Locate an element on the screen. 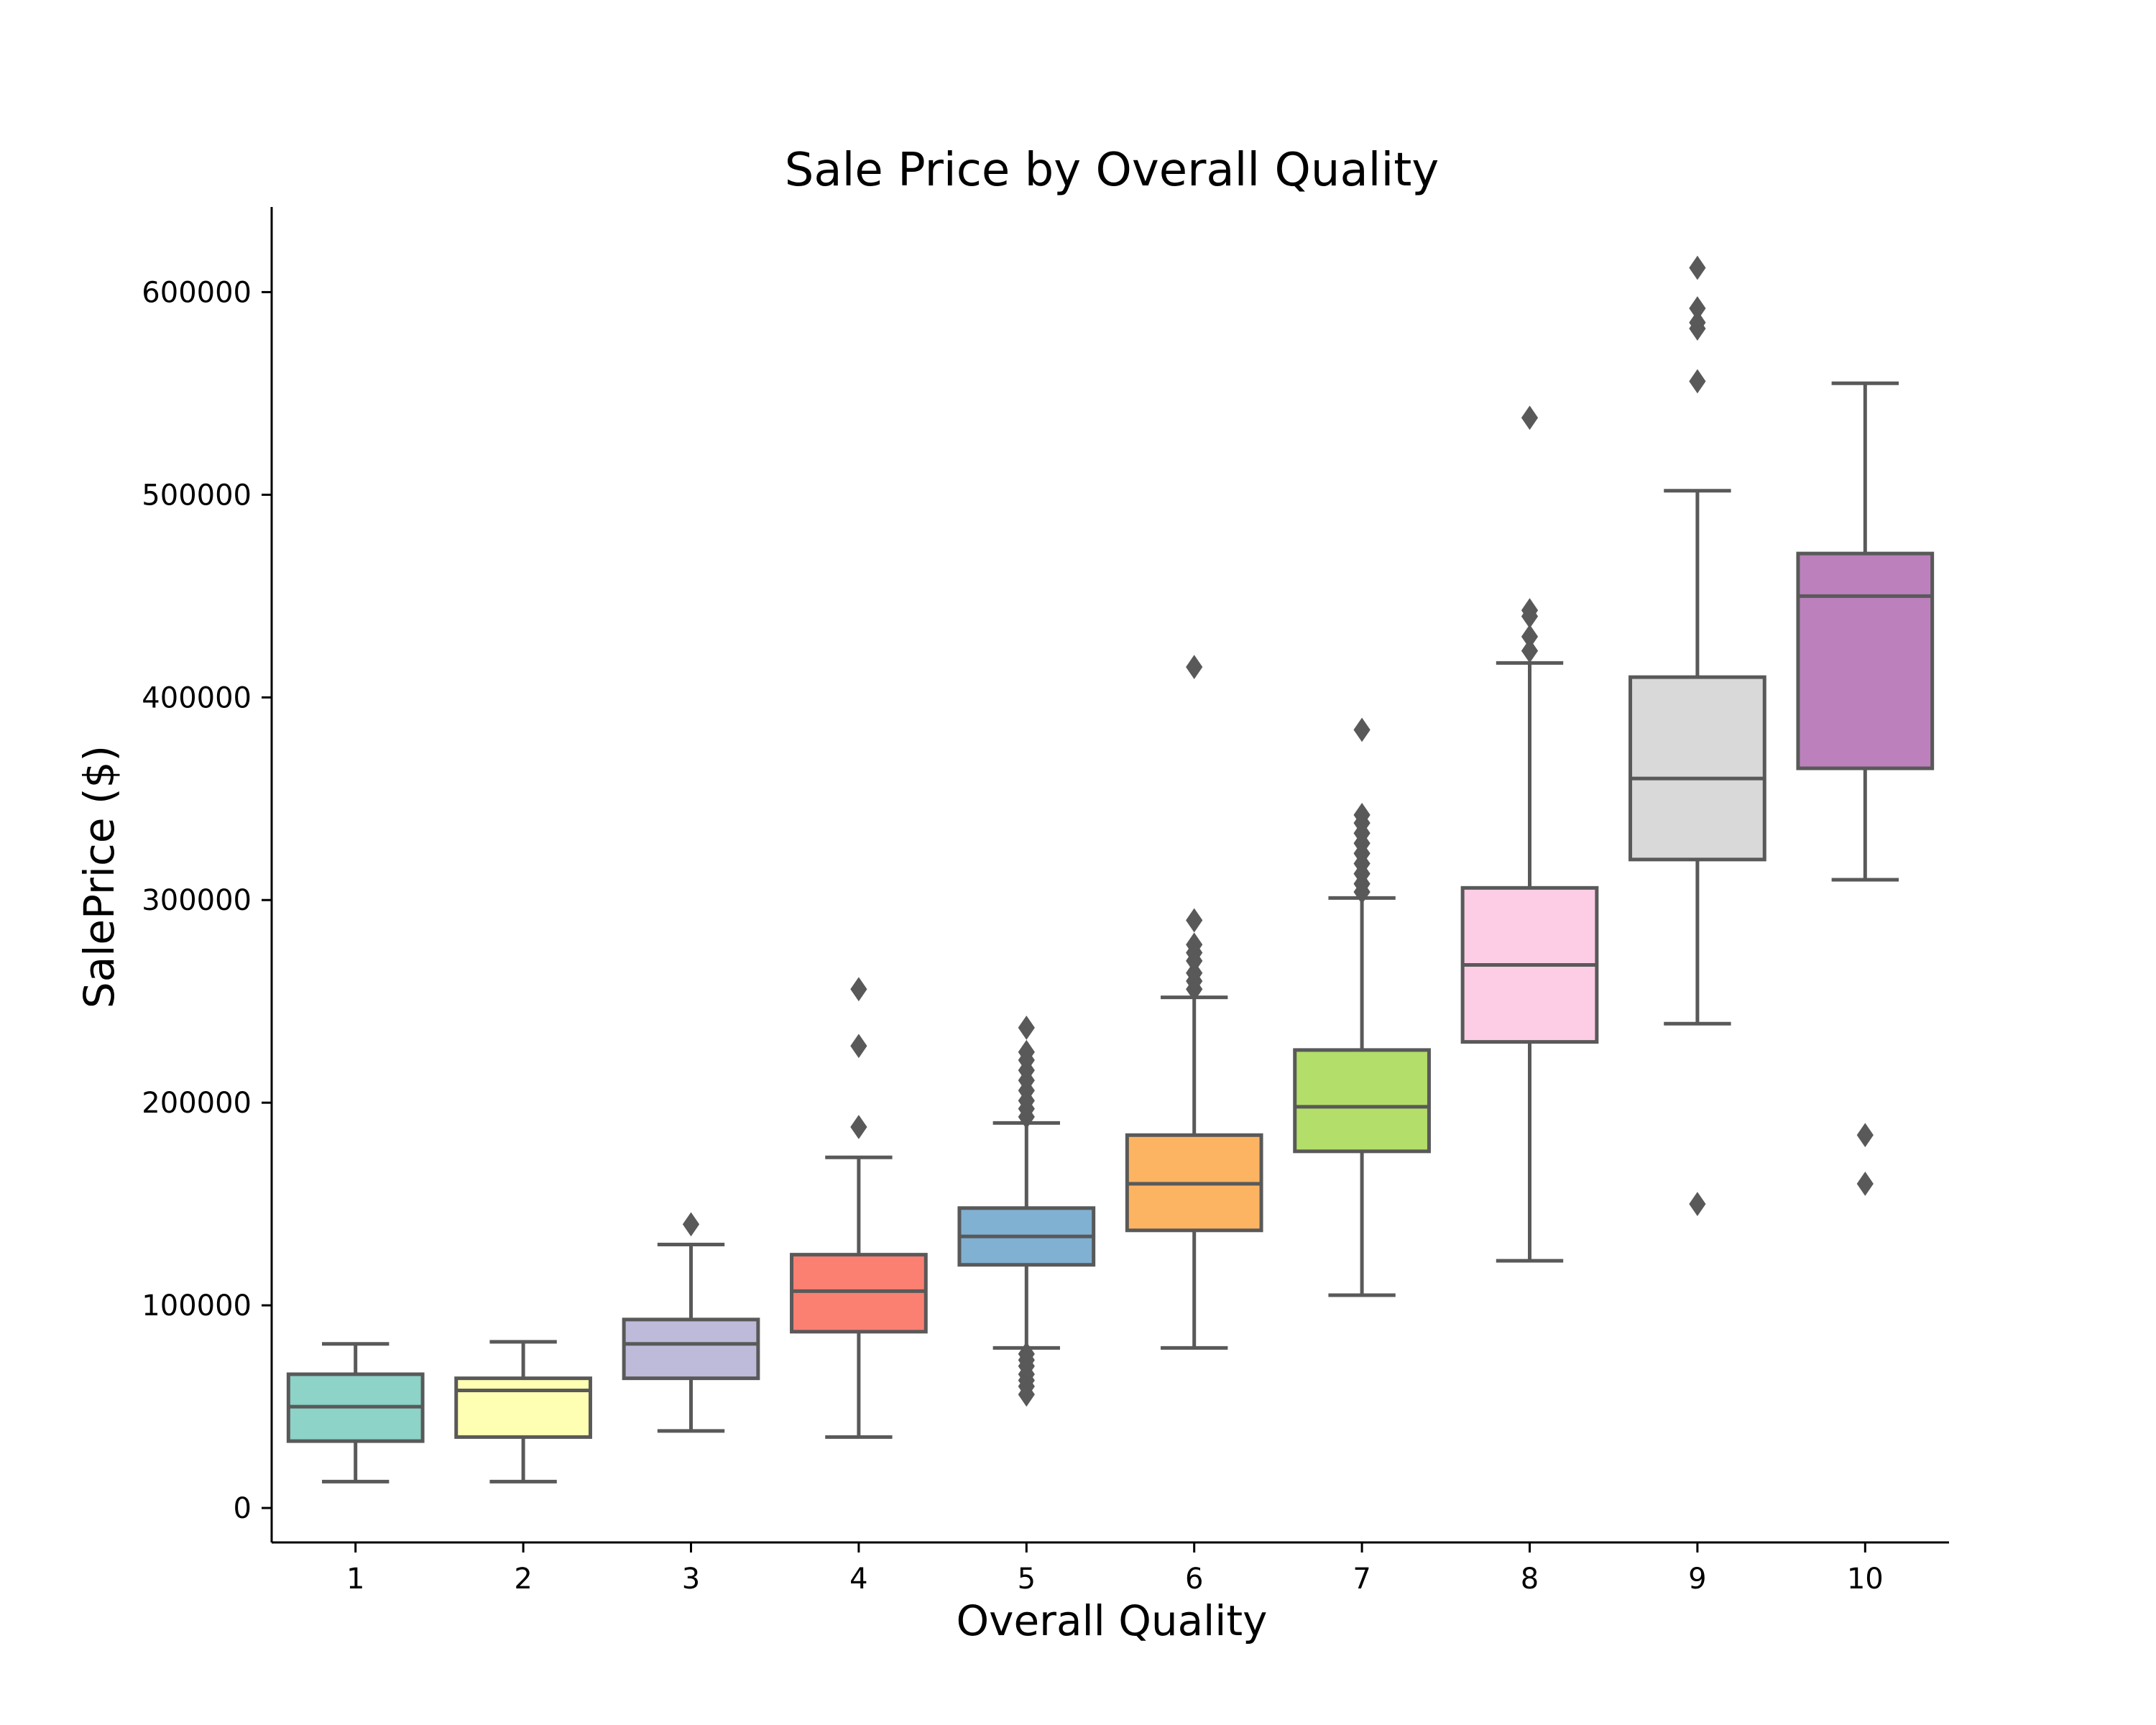 The image size is (2156, 1725). y-tick-label: 200000 is located at coordinates (197, 1103).